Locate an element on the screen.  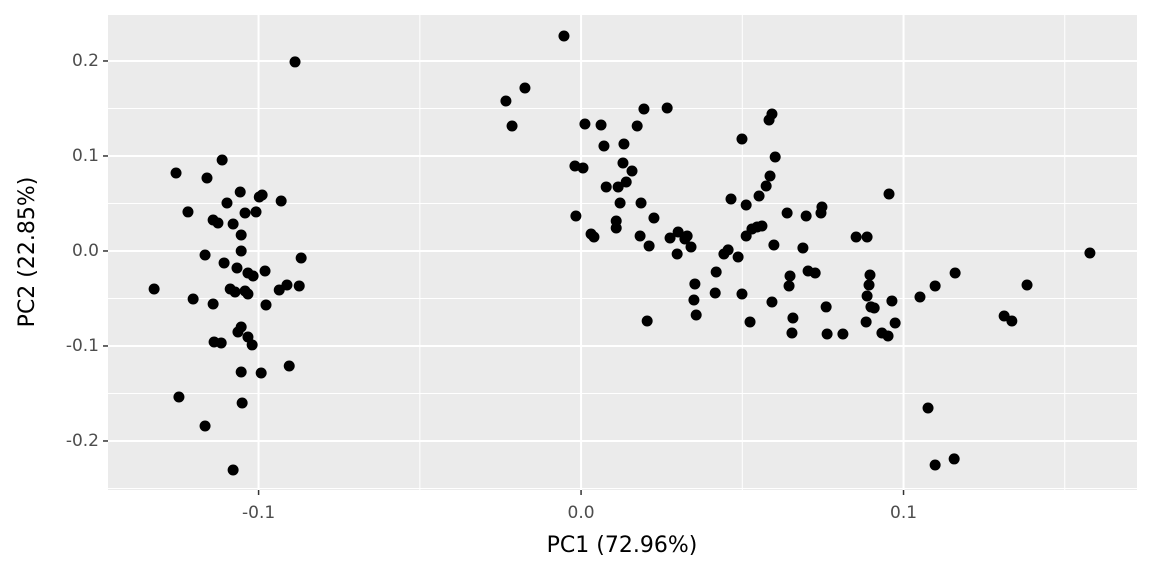
y-tick-label: 0.0 is located at coordinates (85, 251).